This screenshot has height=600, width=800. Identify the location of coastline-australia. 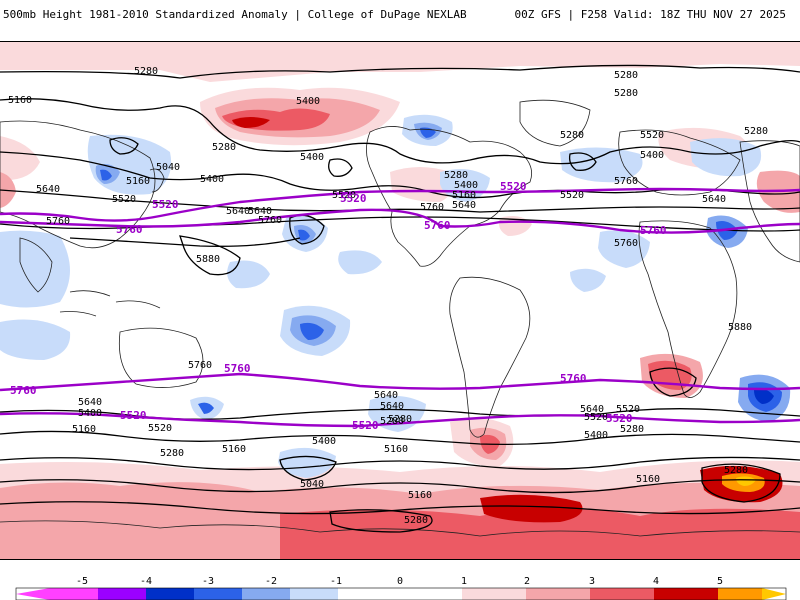
(161, 357).